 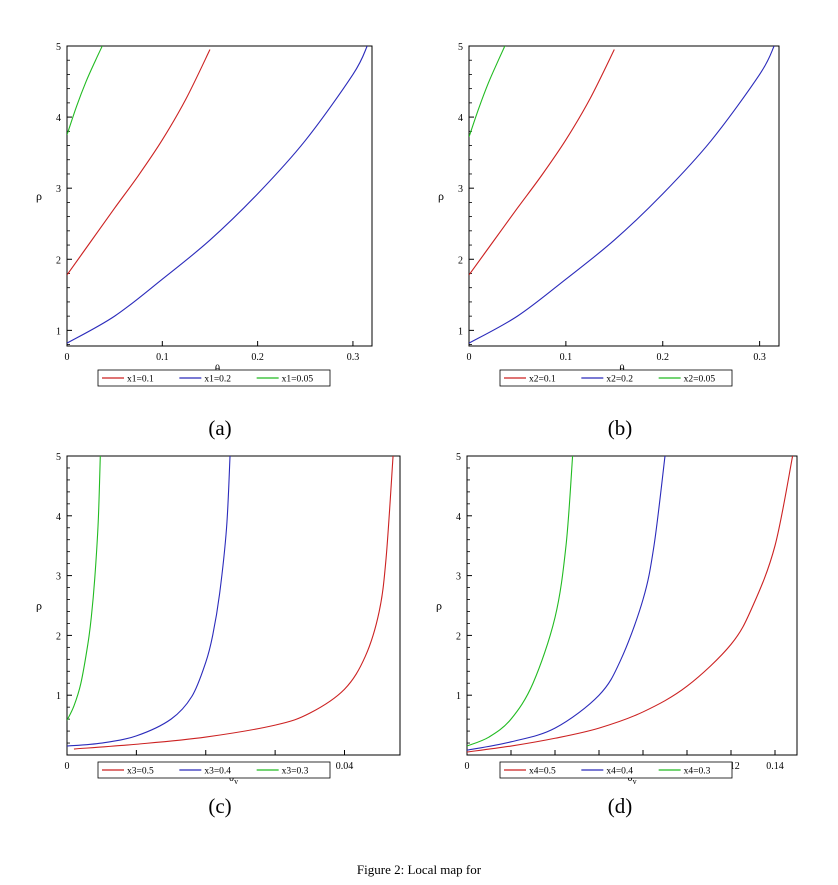 What do you see at coordinates (298, 380) in the screenshot?
I see `legend-label: x1=0.05` at bounding box center [298, 380].